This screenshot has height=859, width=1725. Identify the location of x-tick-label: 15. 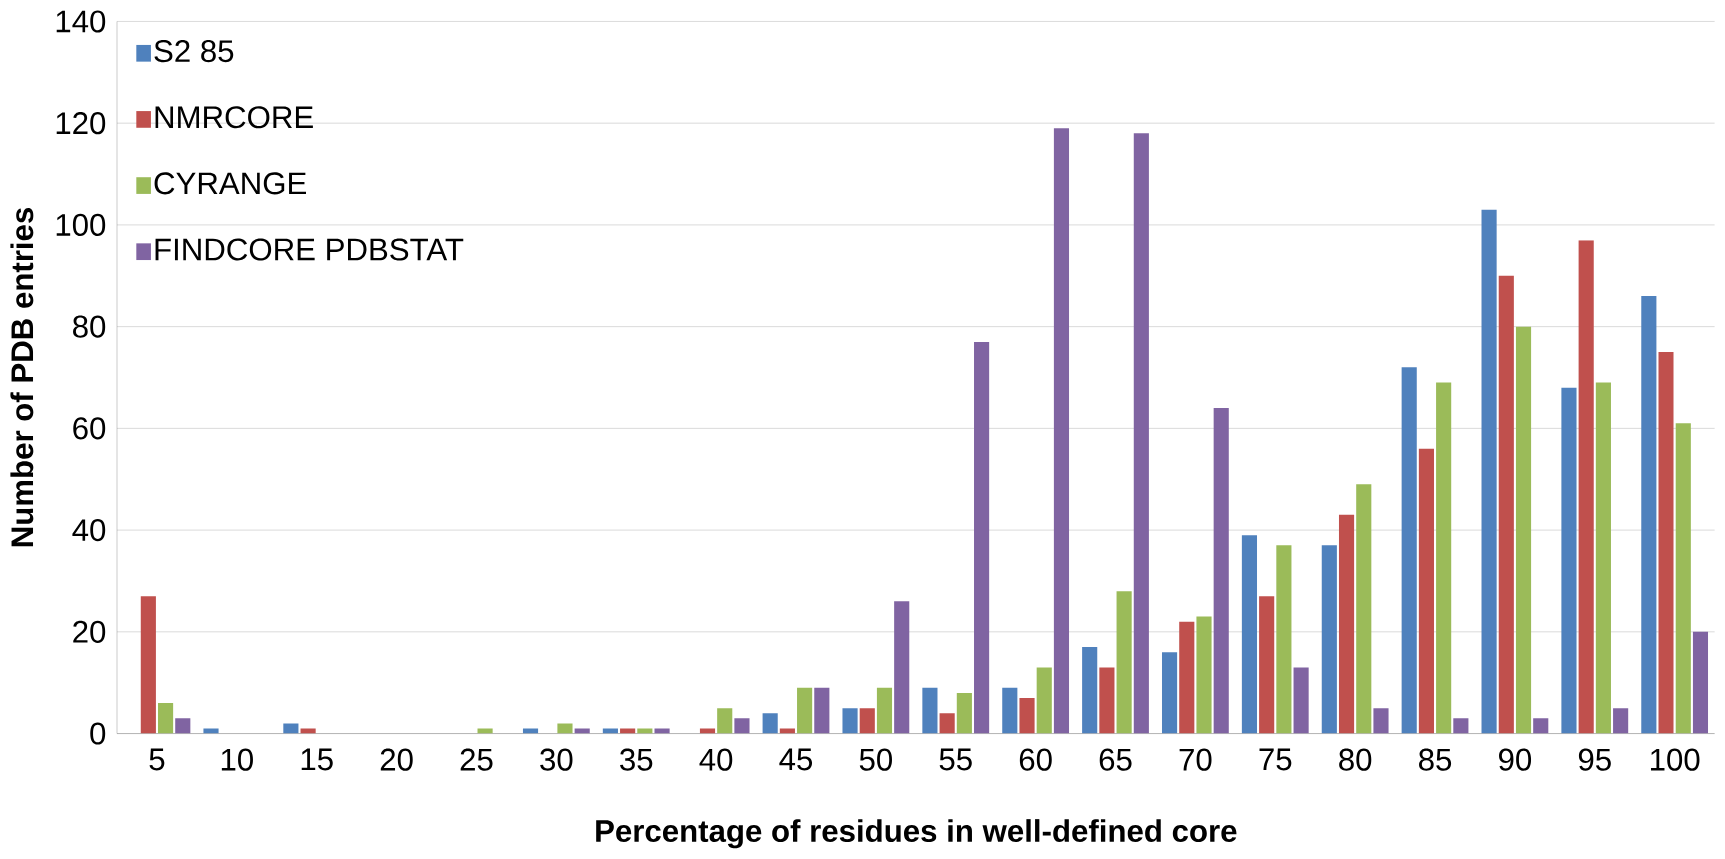
(317, 759).